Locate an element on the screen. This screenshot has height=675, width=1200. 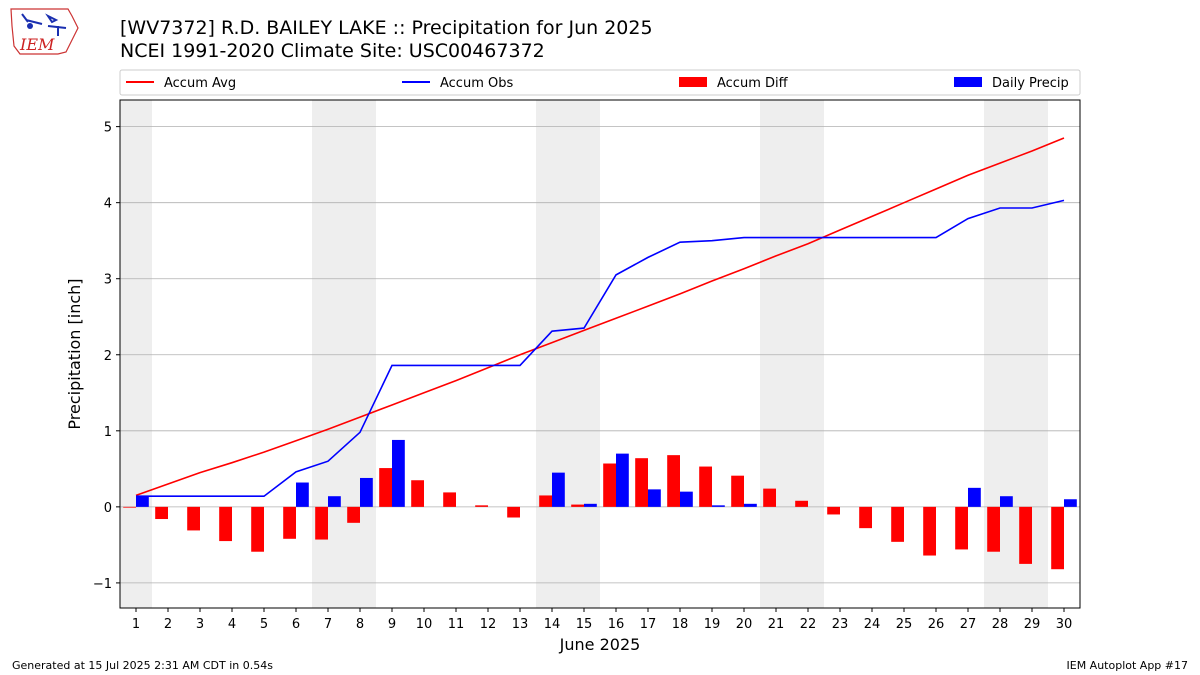
x-tick-label: 25 is located at coordinates (904, 624).